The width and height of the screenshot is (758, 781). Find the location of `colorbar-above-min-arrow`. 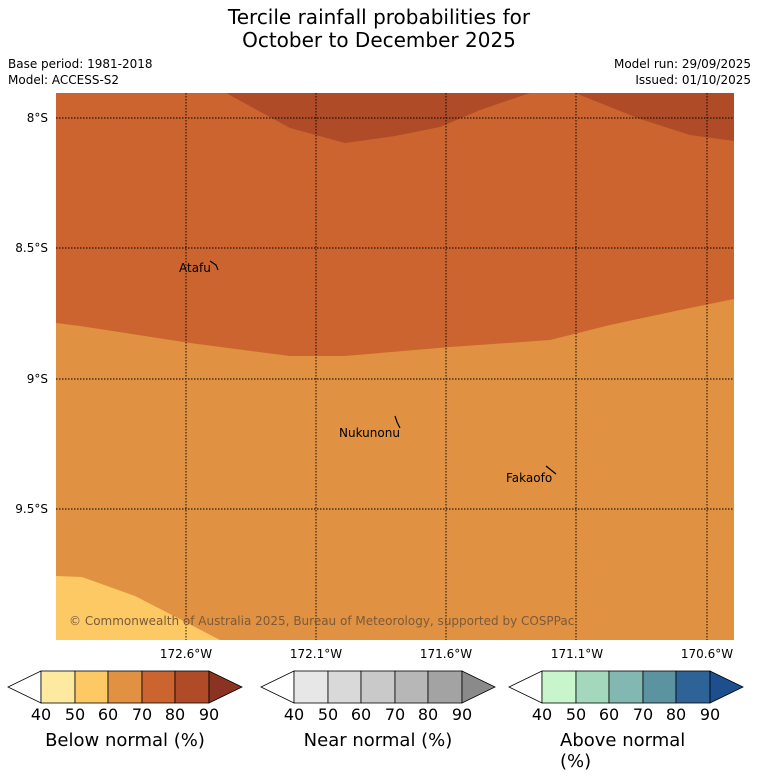

colorbar-above-min-arrow is located at coordinates (525, 687).